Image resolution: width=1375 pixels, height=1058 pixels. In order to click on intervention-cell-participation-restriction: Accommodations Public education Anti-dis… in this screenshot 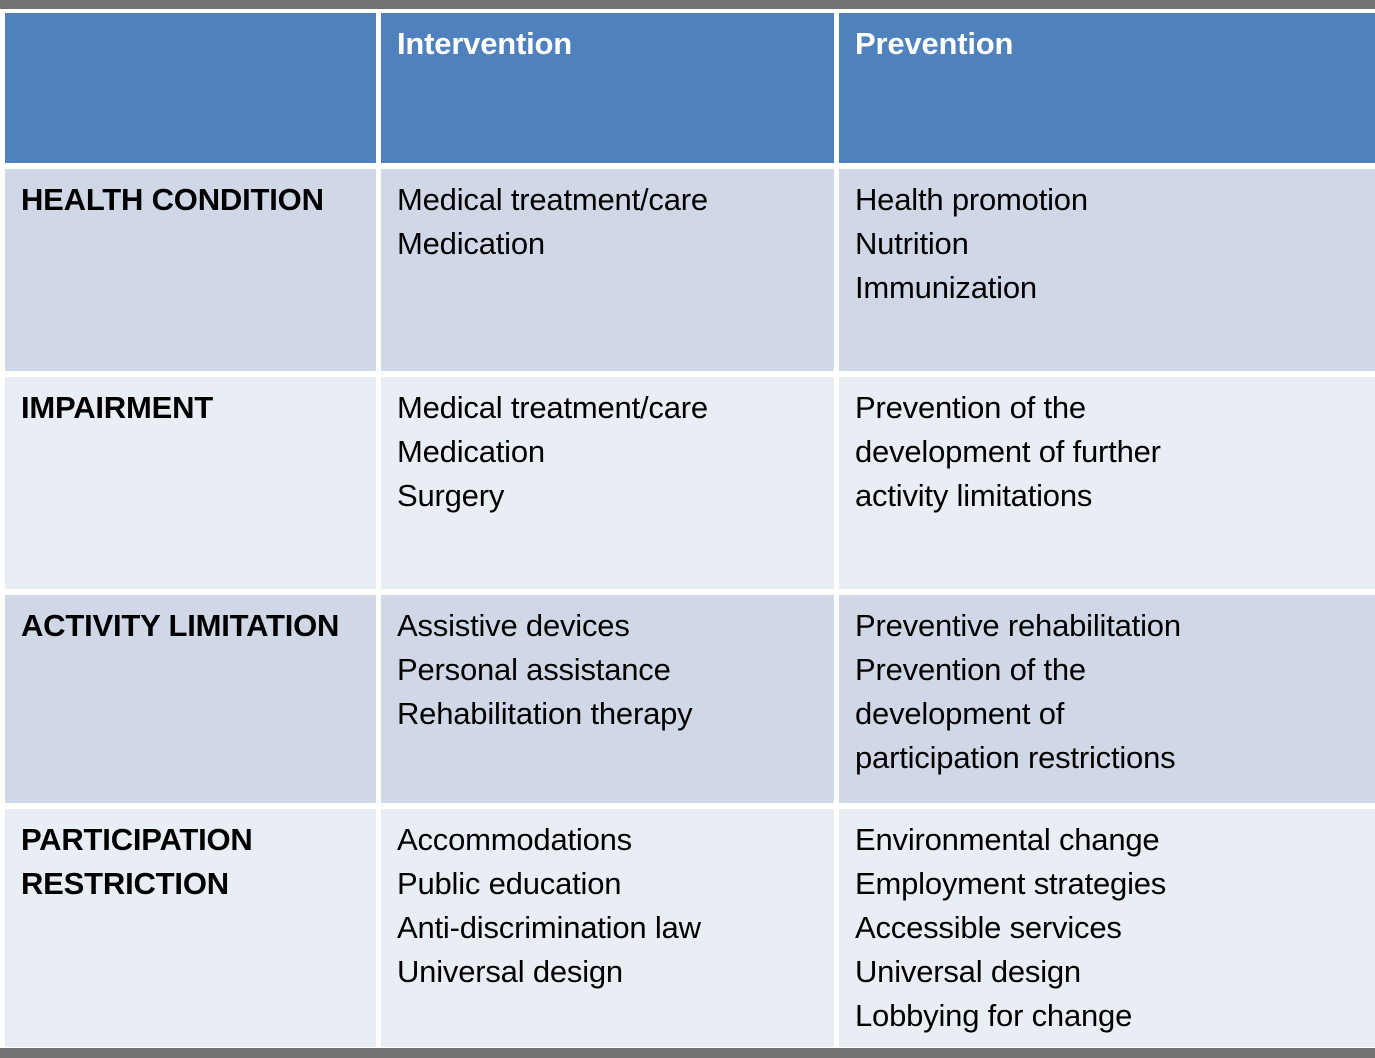, I will do `click(607, 928)`.